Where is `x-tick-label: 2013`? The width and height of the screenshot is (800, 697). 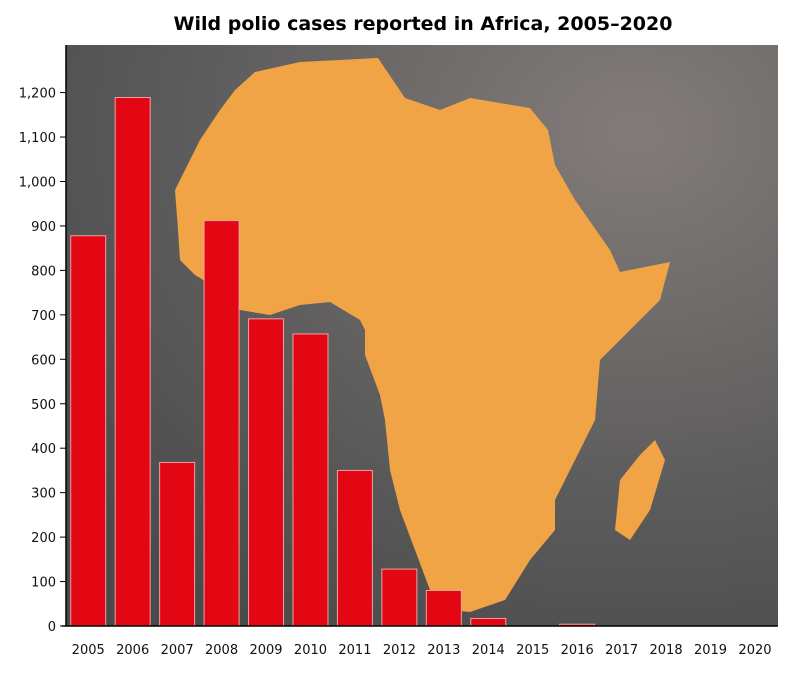 x-tick-label: 2013 is located at coordinates (443, 650).